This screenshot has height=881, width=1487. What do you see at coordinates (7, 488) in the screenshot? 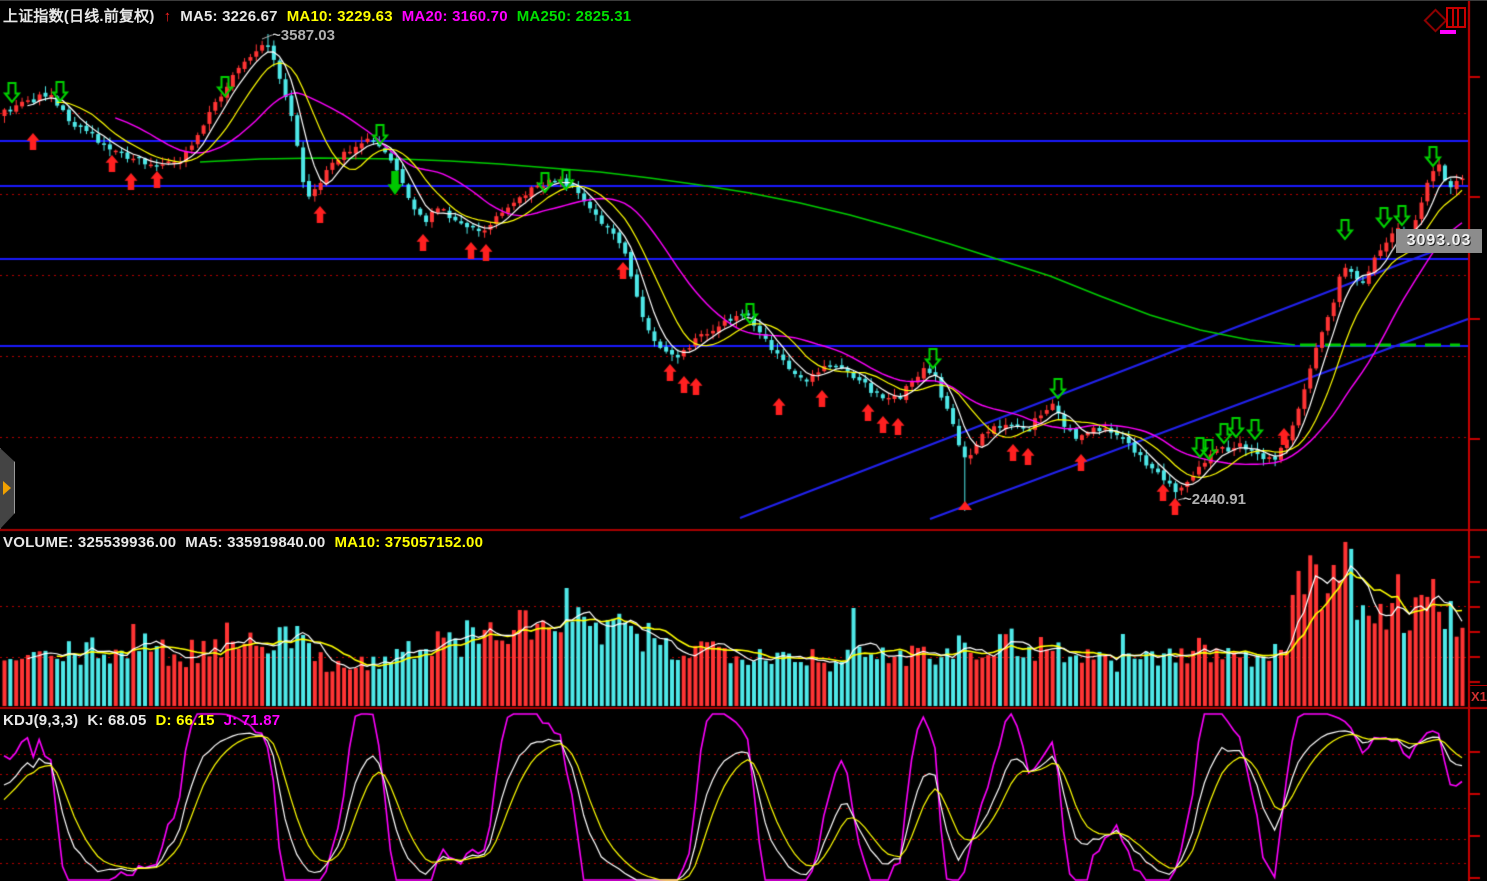
I see `expand-arrow-icon` at bounding box center [7, 488].